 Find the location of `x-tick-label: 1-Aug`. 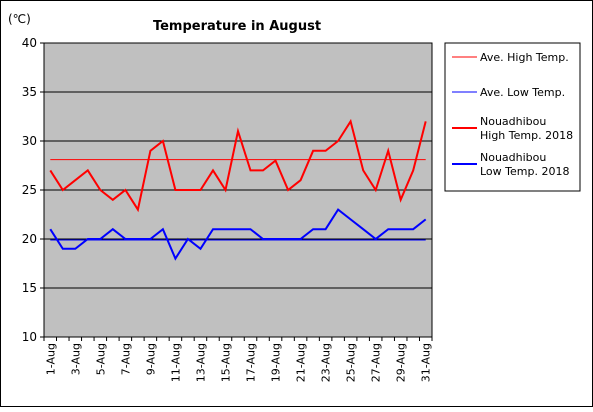

x-tick-label: 1-Aug is located at coordinates (50, 359).